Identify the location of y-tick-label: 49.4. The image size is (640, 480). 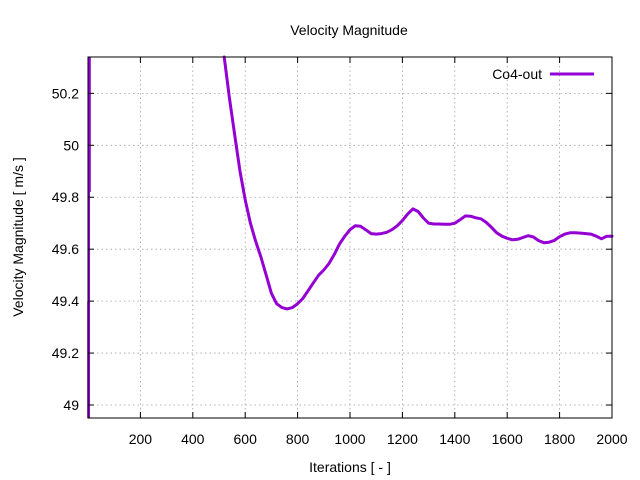
(65, 301).